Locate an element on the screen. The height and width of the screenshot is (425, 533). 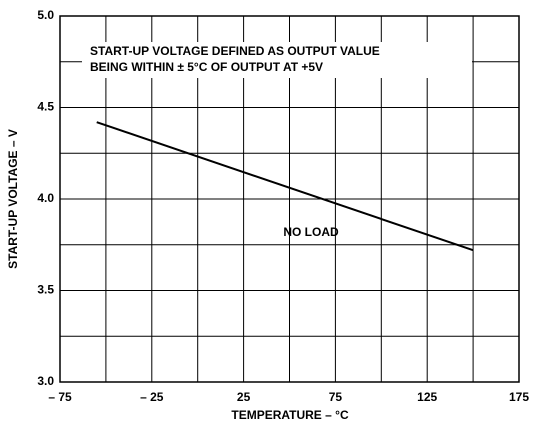
annotation: BEING WITHIN ± 5°C OF OUTPUT AT +5V is located at coordinates (206, 67).